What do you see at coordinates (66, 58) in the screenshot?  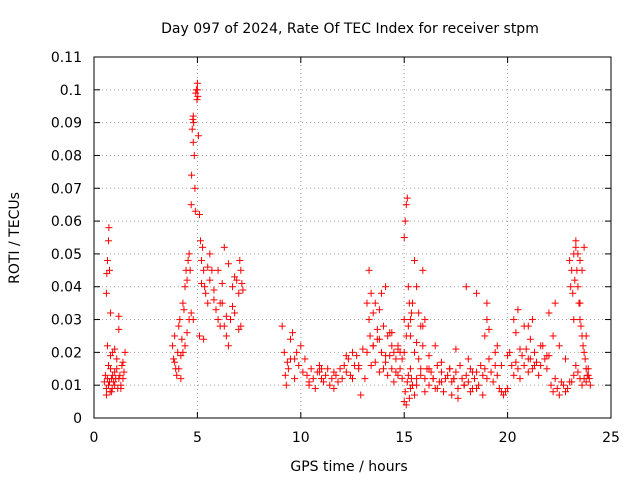 I see `y-tick-label: 0.11` at bounding box center [66, 58].